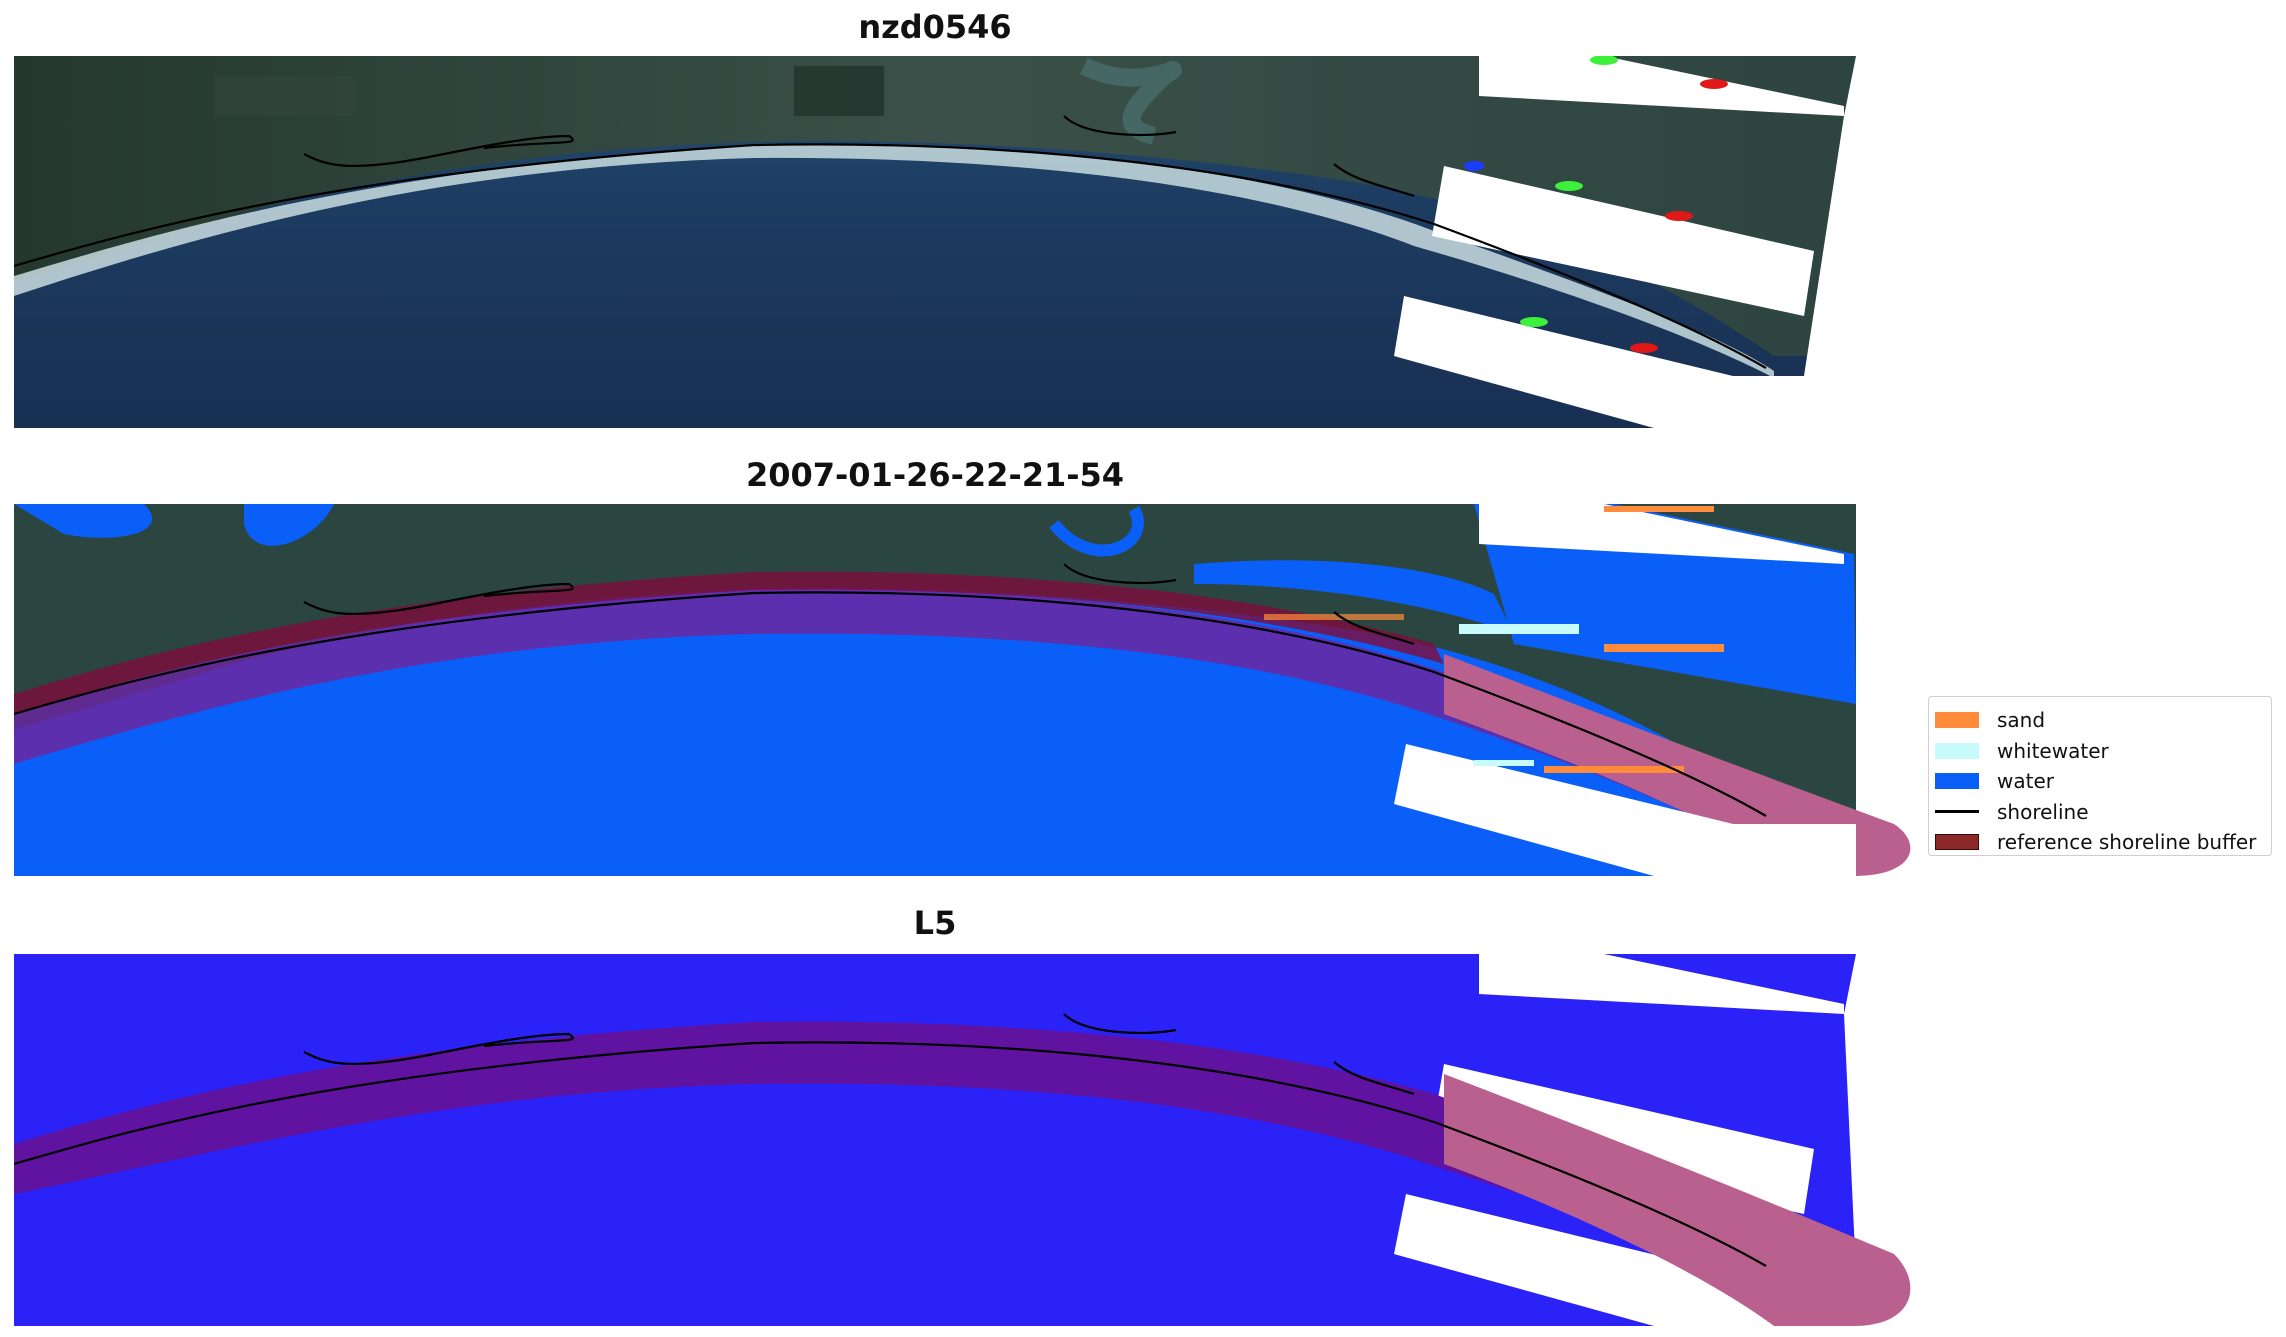 Image resolution: width=2286 pixels, height=1337 pixels. What do you see at coordinates (935, 27) in the screenshot?
I see `panel-title-top: nzd0546` at bounding box center [935, 27].